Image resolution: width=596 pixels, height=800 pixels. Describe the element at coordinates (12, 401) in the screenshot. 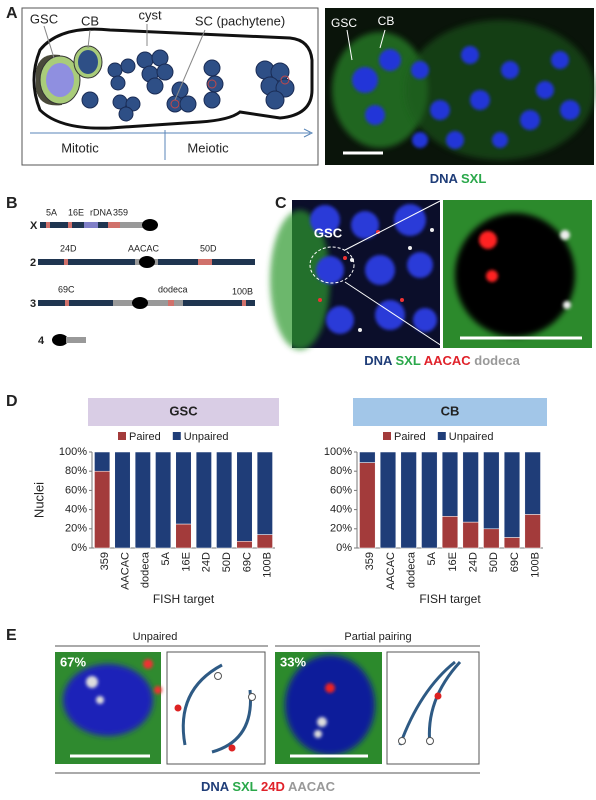

I see `panel-letter: D` at that location.